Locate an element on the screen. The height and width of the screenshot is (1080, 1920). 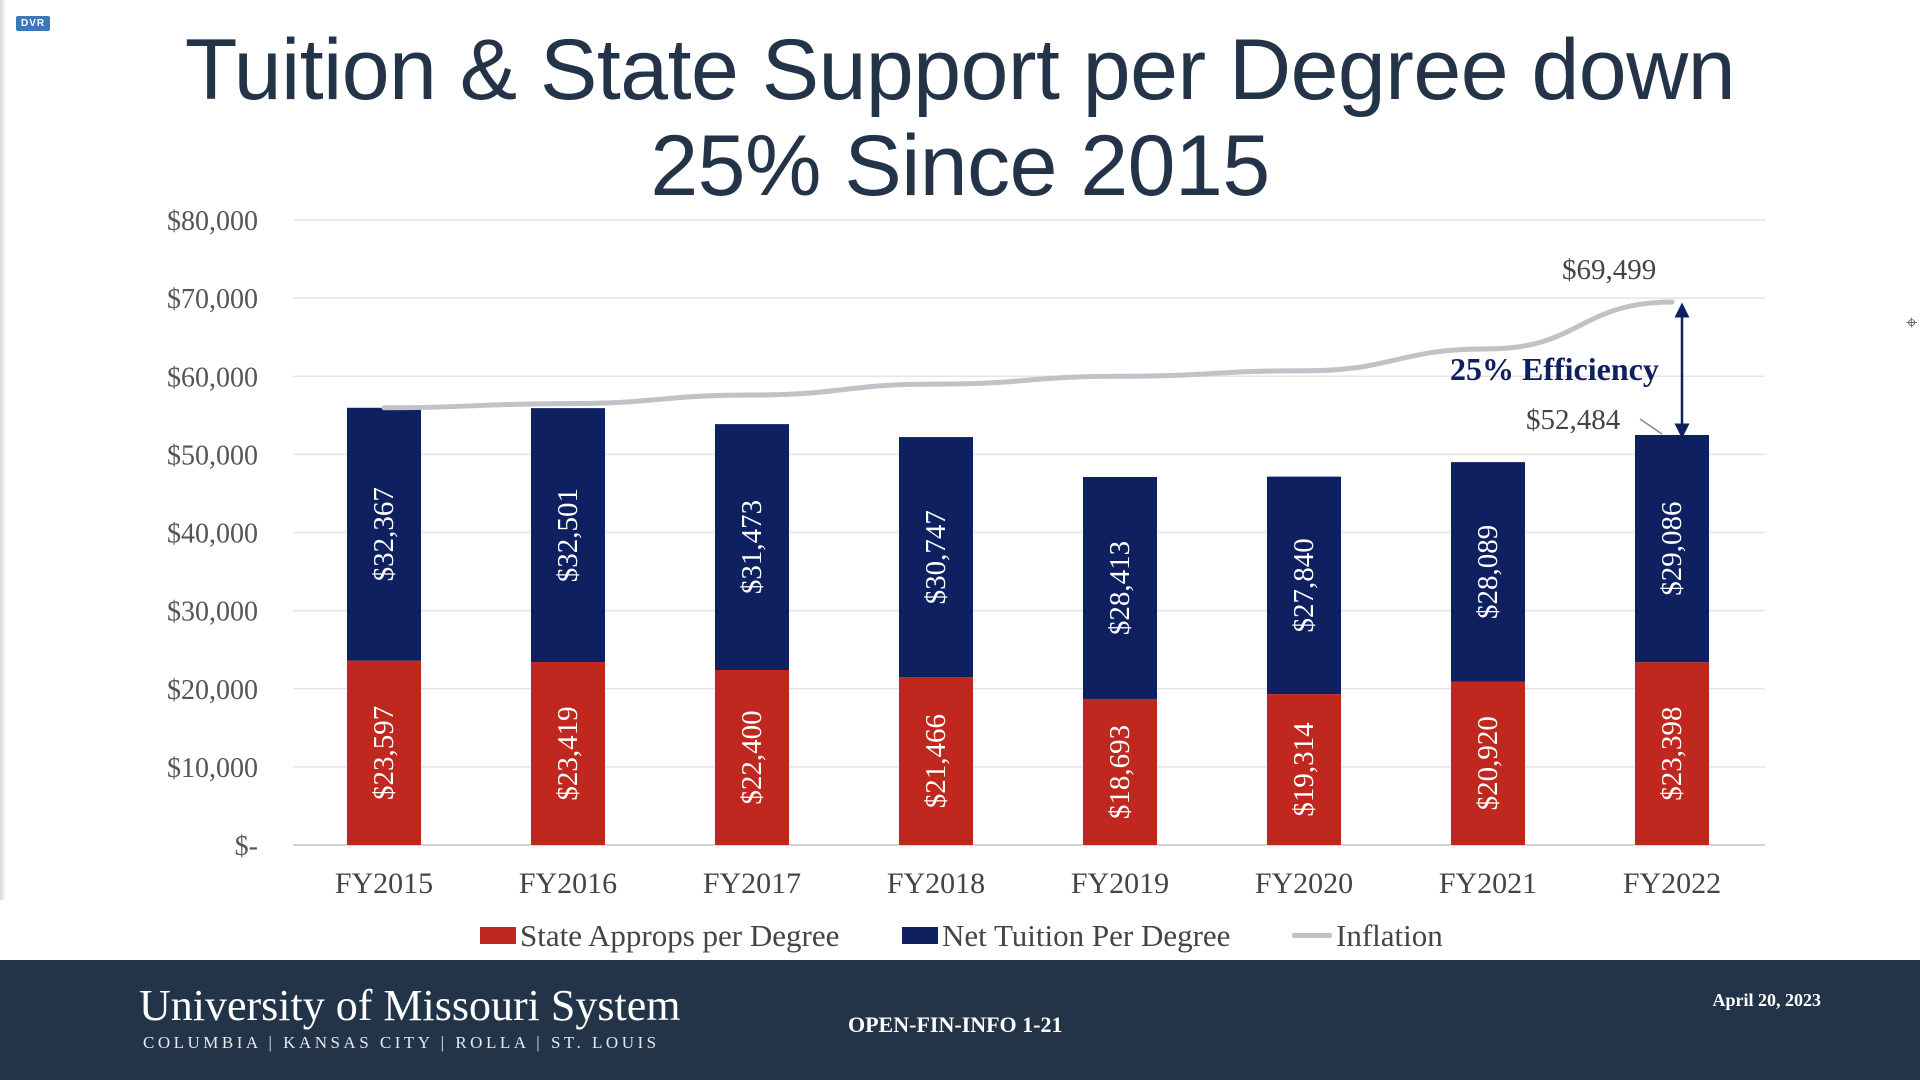
legend-item-tuition: Net Tuition Per Degree is located at coordinates (1066, 936).